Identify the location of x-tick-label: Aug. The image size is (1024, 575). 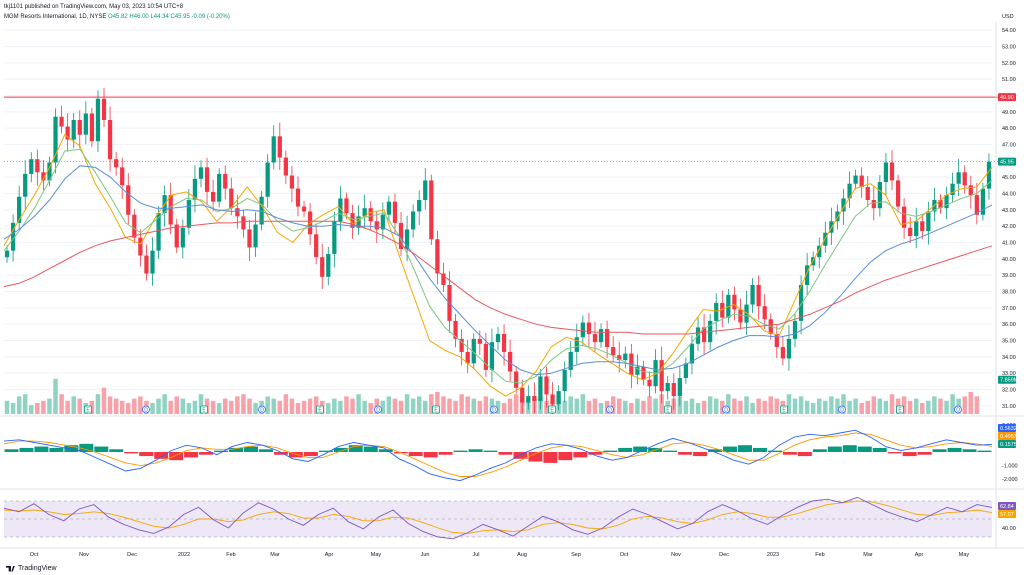
(522, 555).